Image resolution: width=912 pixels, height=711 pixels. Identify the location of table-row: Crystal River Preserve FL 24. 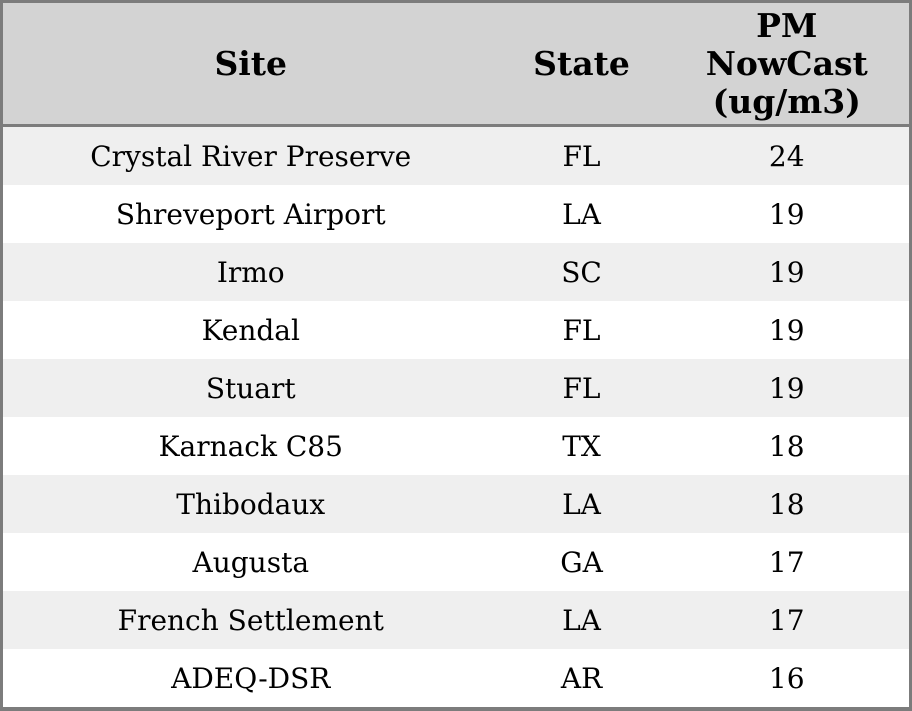
(456, 155).